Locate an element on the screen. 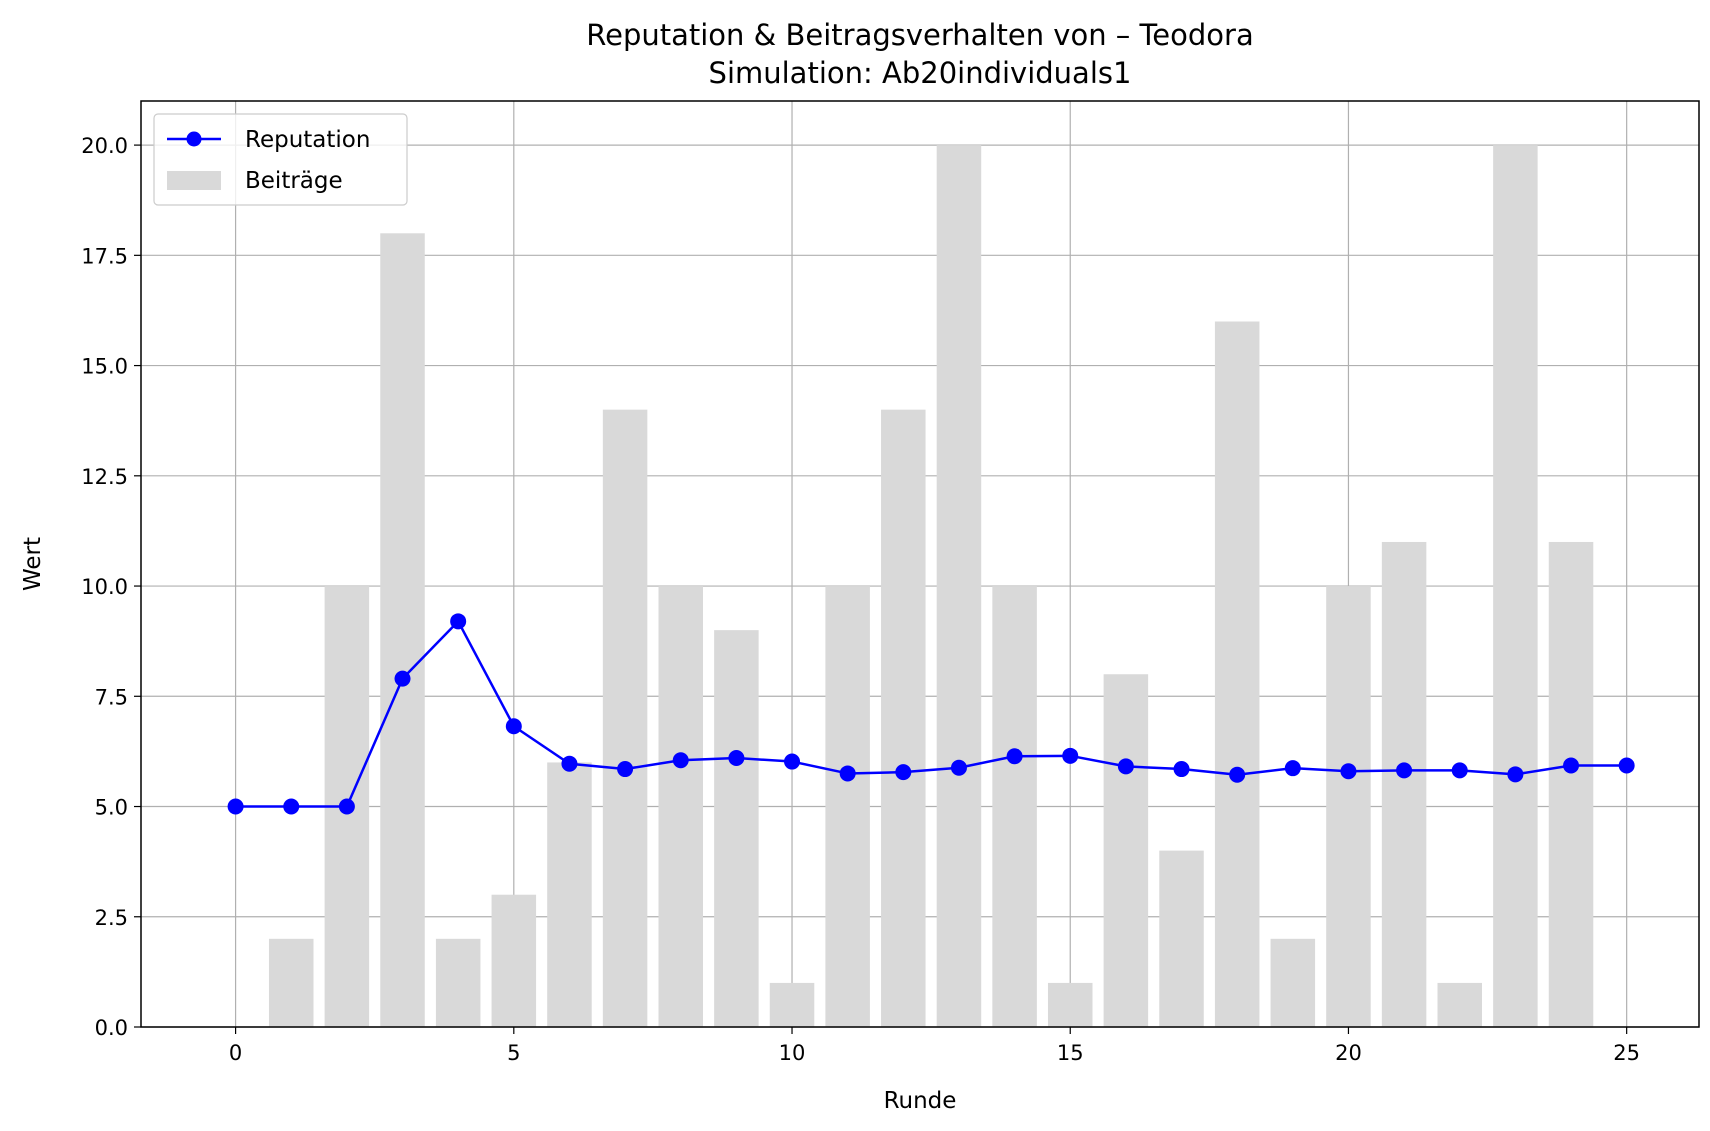  line-series is located at coordinates (931, 714).